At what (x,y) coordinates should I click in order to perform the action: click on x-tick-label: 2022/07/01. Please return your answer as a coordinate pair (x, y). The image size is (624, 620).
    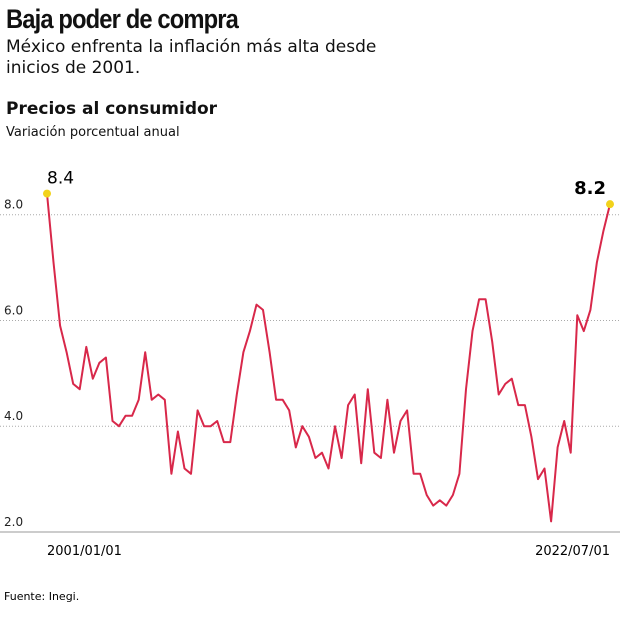
    Looking at the image, I should click on (572, 551).